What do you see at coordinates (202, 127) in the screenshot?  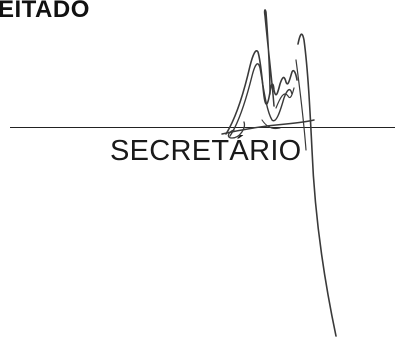 I see `signature-line` at bounding box center [202, 127].